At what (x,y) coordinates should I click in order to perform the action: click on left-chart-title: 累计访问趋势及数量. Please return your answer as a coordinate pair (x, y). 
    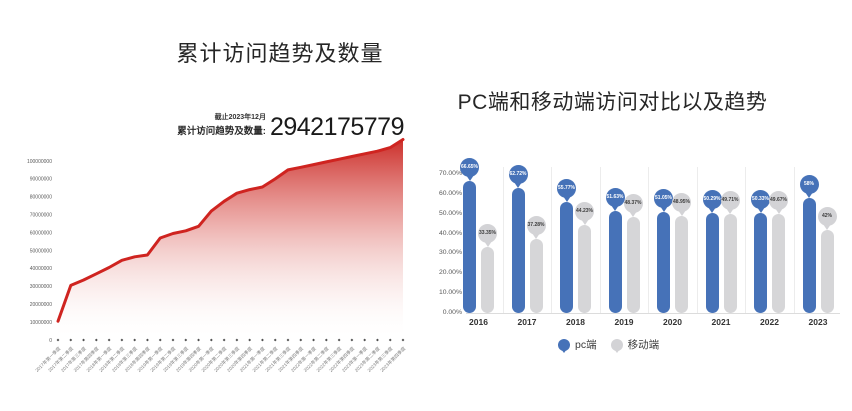
    Looking at the image, I should click on (280, 53).